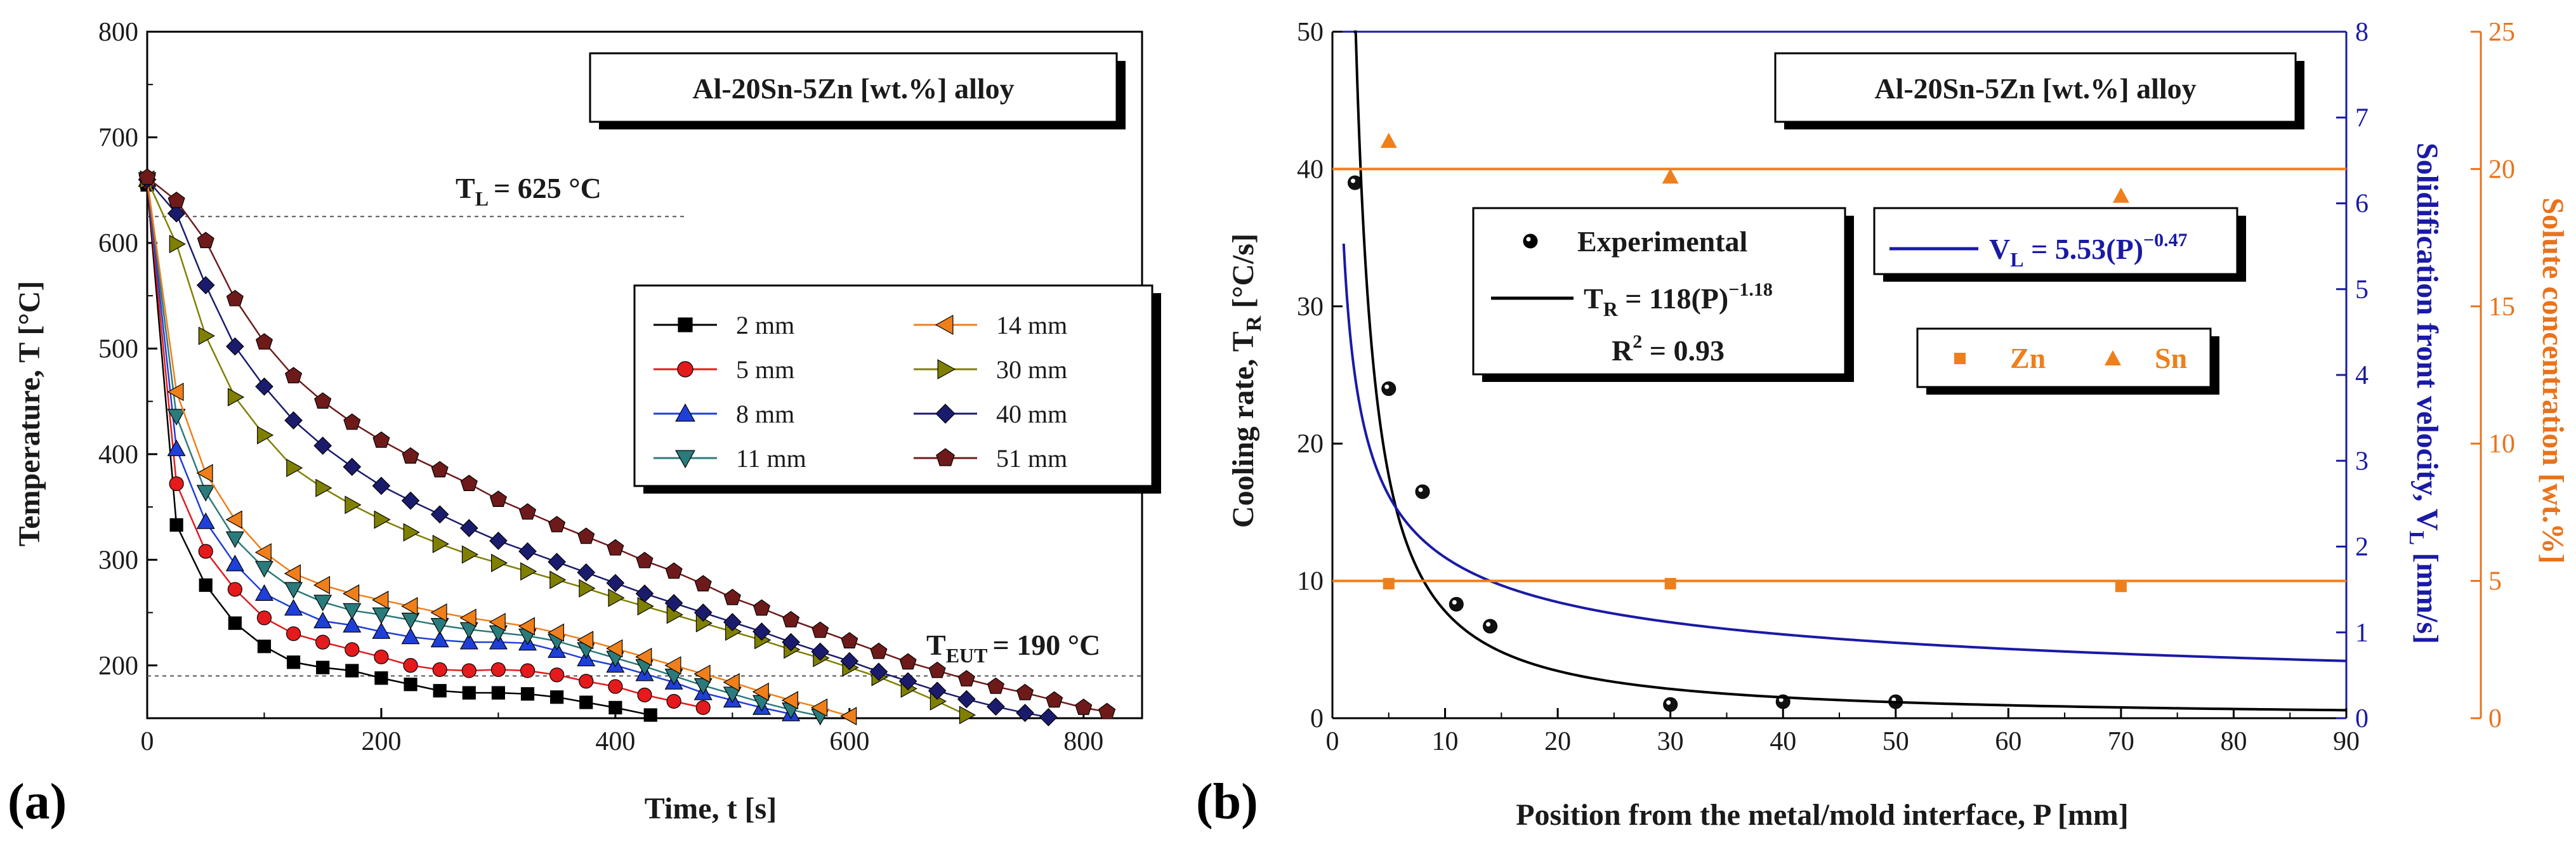 The image size is (2576, 847). Describe the element at coordinates (118, 243) in the screenshot. I see `y-tick-label: 600` at that location.